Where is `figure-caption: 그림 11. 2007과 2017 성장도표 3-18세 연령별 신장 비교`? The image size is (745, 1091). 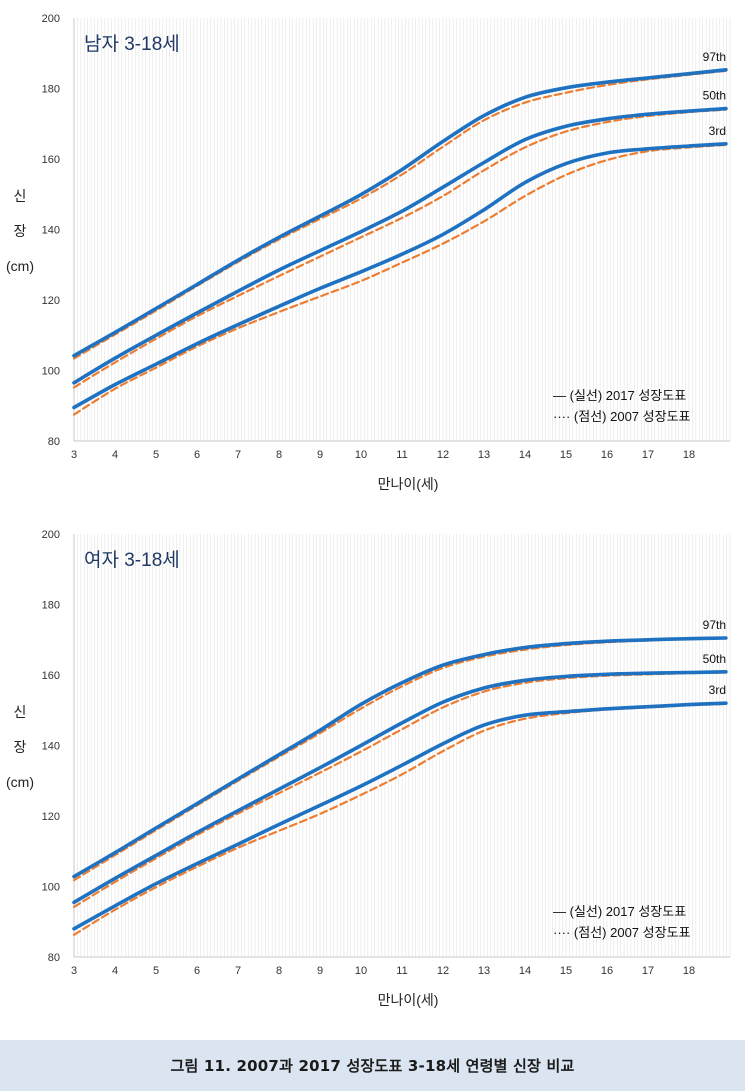
figure-caption: 그림 11. 2007과 2017 성장도표 3-18세 연령별 신장 비교 is located at coordinates (372, 1066).